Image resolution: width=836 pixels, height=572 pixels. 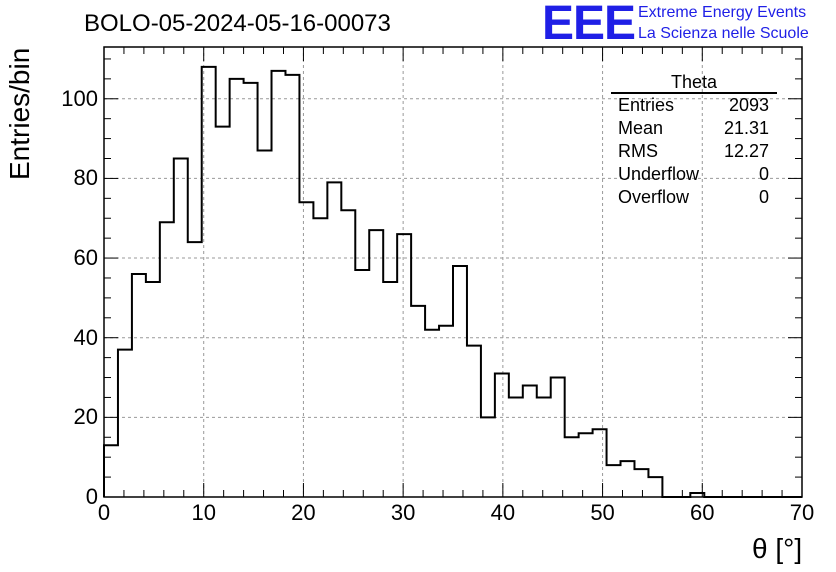 What do you see at coordinates (748, 105) in the screenshot?
I see `stats-value: 2093` at bounding box center [748, 105].